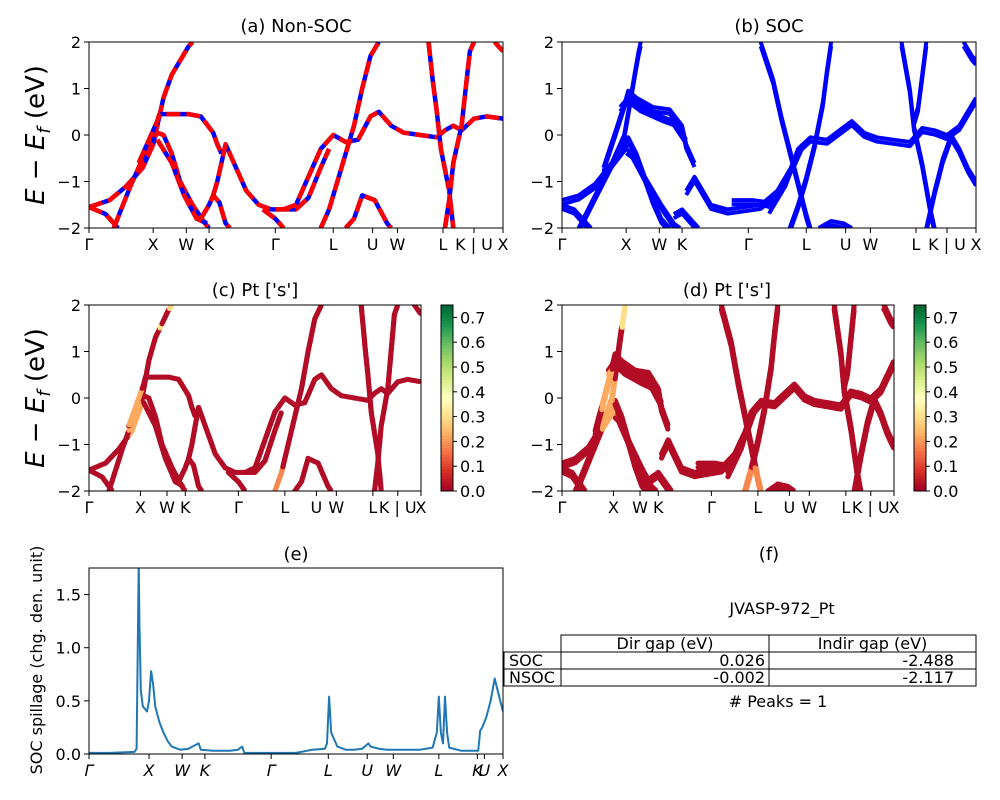 This screenshot has height=800, width=1000. I want to click on b-frame, so click(769, 135).